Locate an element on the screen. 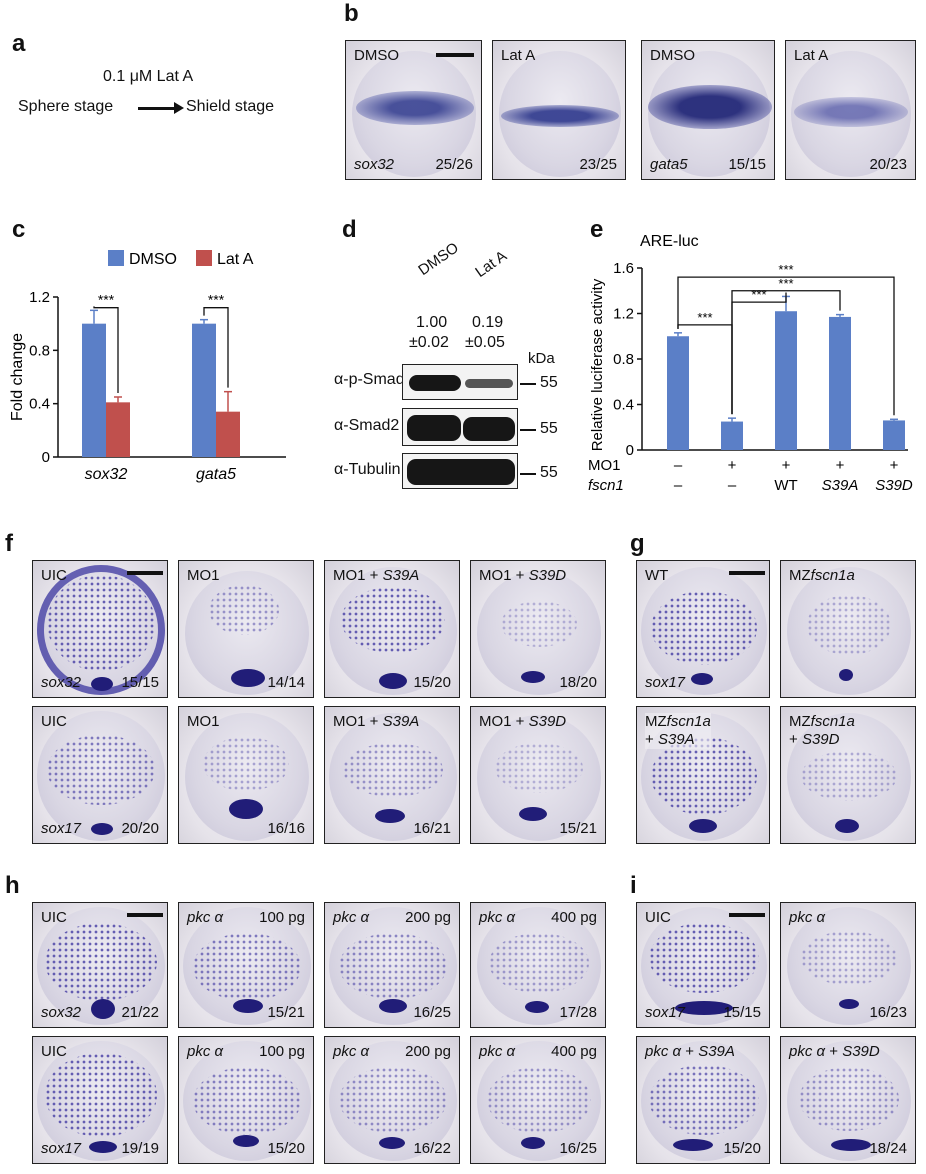 The width and height of the screenshot is (926, 1174). embryo-tile: DMSO gata5 15/15 is located at coordinates (708, 110).